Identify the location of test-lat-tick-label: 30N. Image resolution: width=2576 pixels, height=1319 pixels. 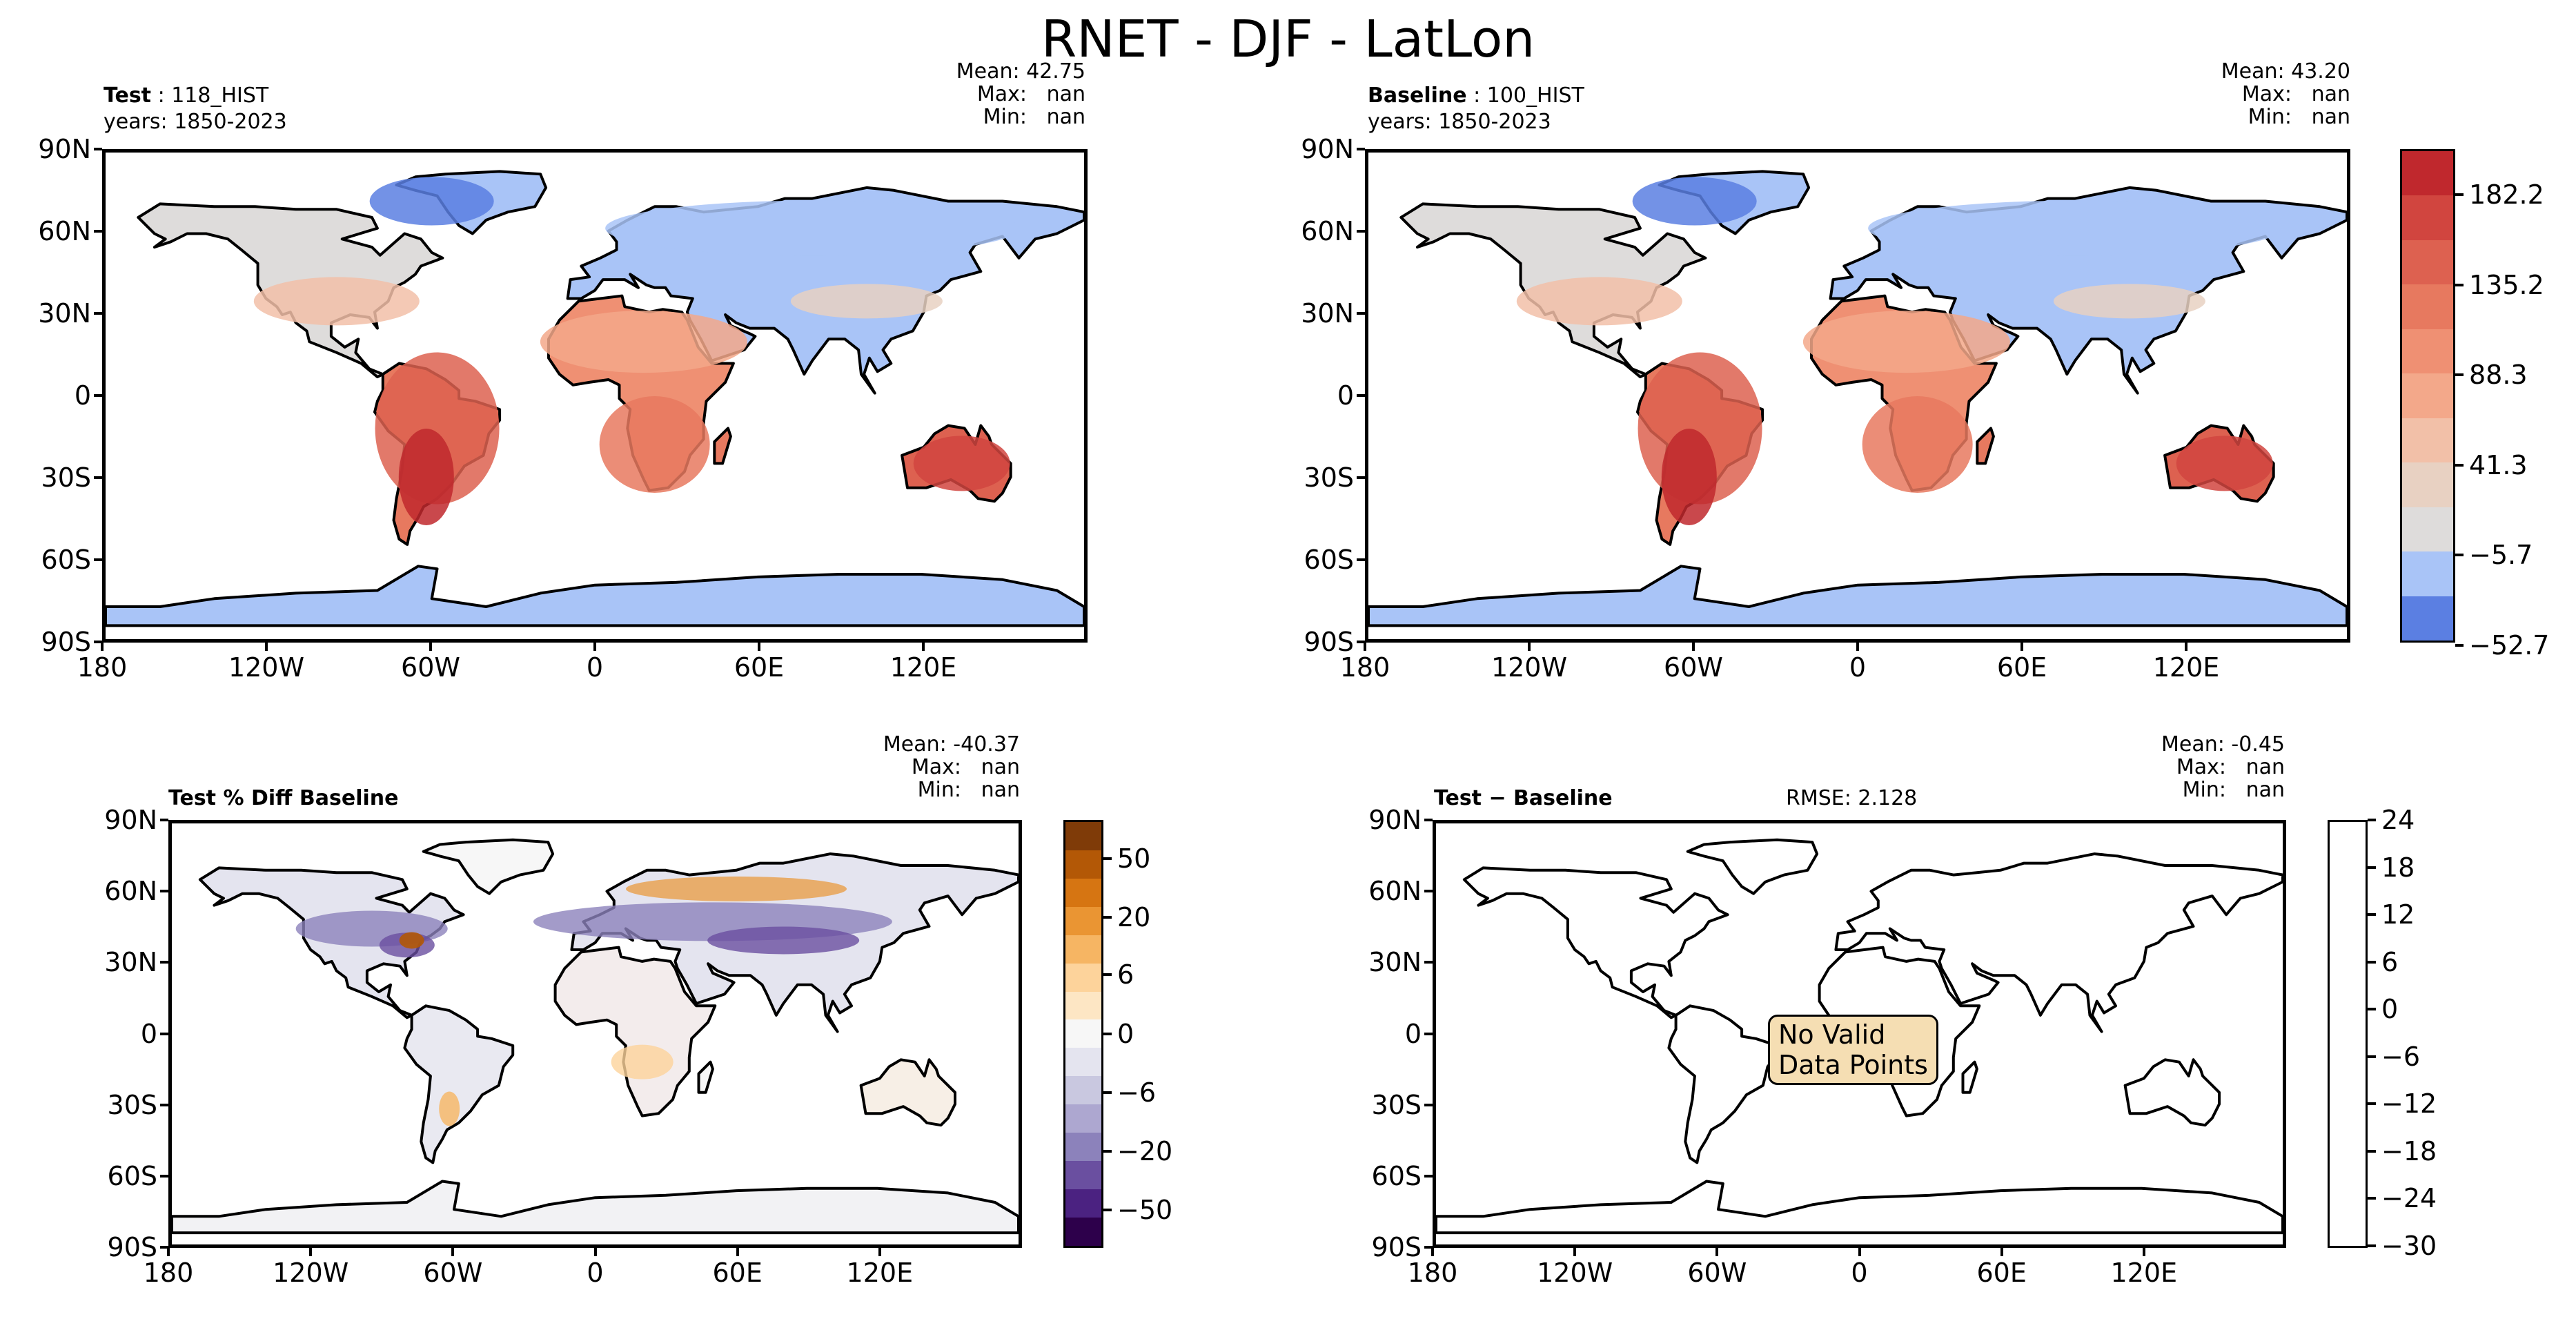
(64, 313).